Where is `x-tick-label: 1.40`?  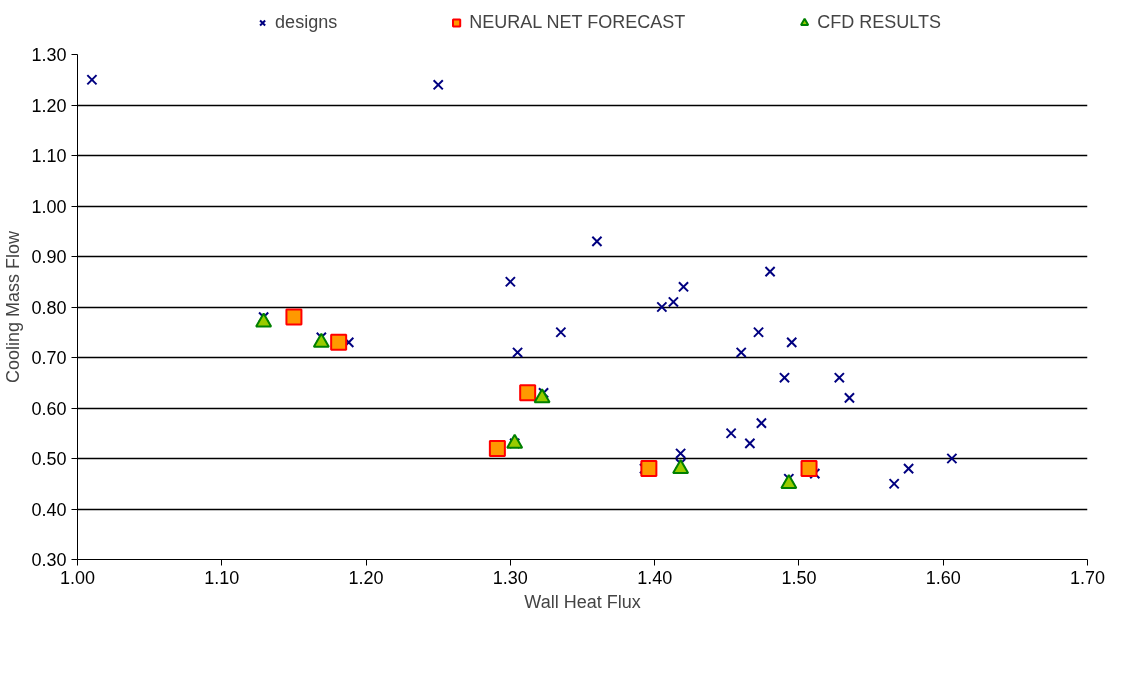
x-tick-label: 1.40 is located at coordinates (655, 577).